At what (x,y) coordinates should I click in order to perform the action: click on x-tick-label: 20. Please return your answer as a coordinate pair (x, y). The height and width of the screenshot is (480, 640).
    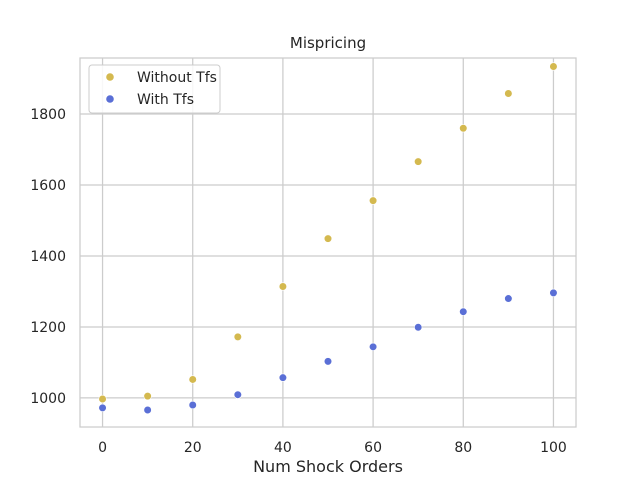
    Looking at the image, I should click on (193, 448).